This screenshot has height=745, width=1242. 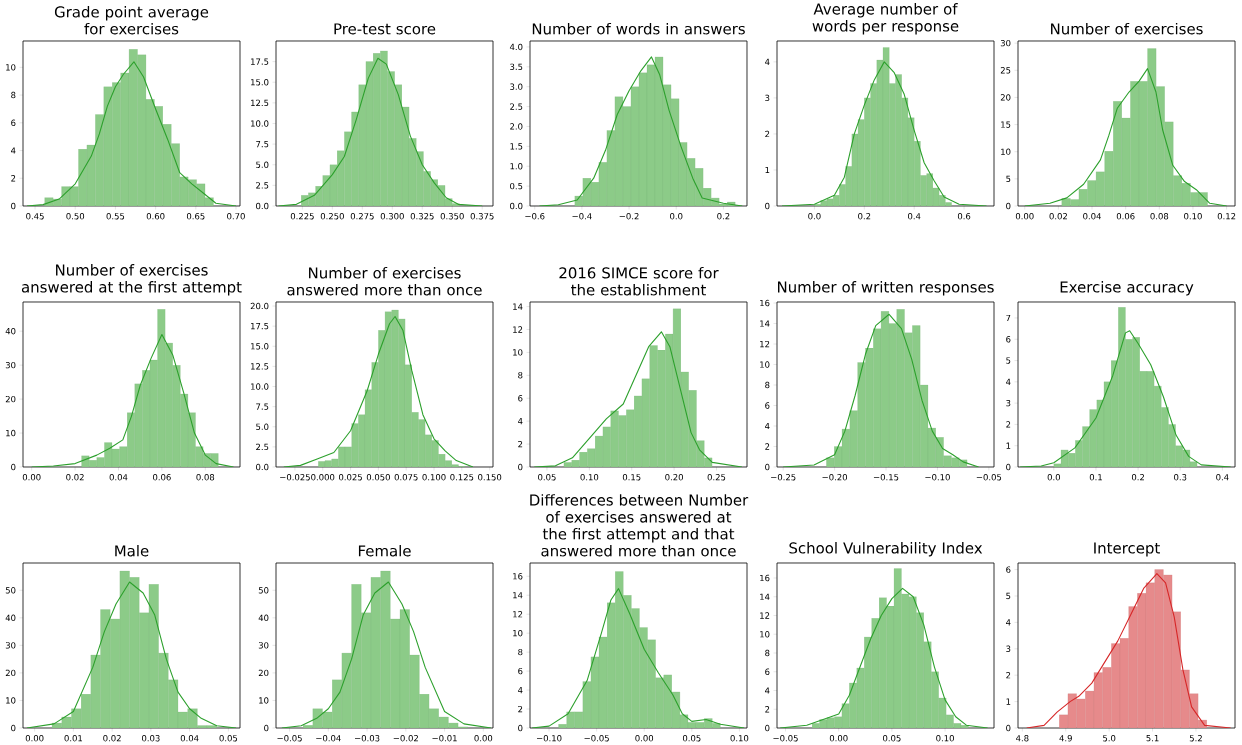 What do you see at coordinates (422, 216) in the screenshot?
I see `x-tick-label: 0.325` at bounding box center [422, 216].